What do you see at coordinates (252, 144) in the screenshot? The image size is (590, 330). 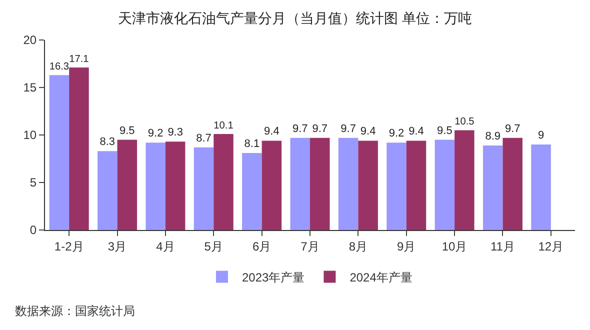 I see `data-label: 8.1` at bounding box center [252, 144].